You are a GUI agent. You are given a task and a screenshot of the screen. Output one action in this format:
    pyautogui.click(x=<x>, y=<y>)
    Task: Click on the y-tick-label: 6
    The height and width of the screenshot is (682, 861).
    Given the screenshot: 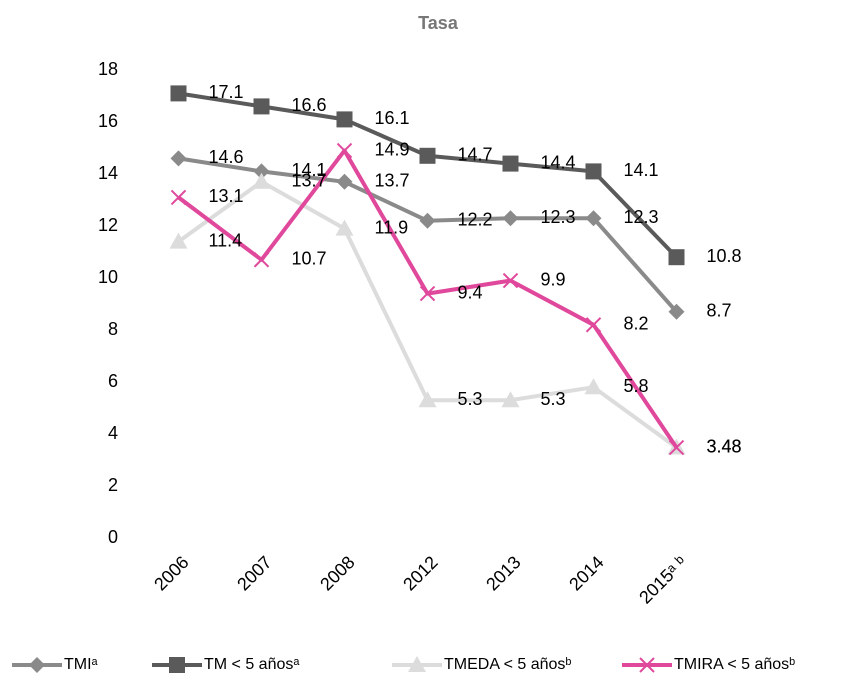 What is the action you would take?
    pyautogui.click(x=113, y=381)
    